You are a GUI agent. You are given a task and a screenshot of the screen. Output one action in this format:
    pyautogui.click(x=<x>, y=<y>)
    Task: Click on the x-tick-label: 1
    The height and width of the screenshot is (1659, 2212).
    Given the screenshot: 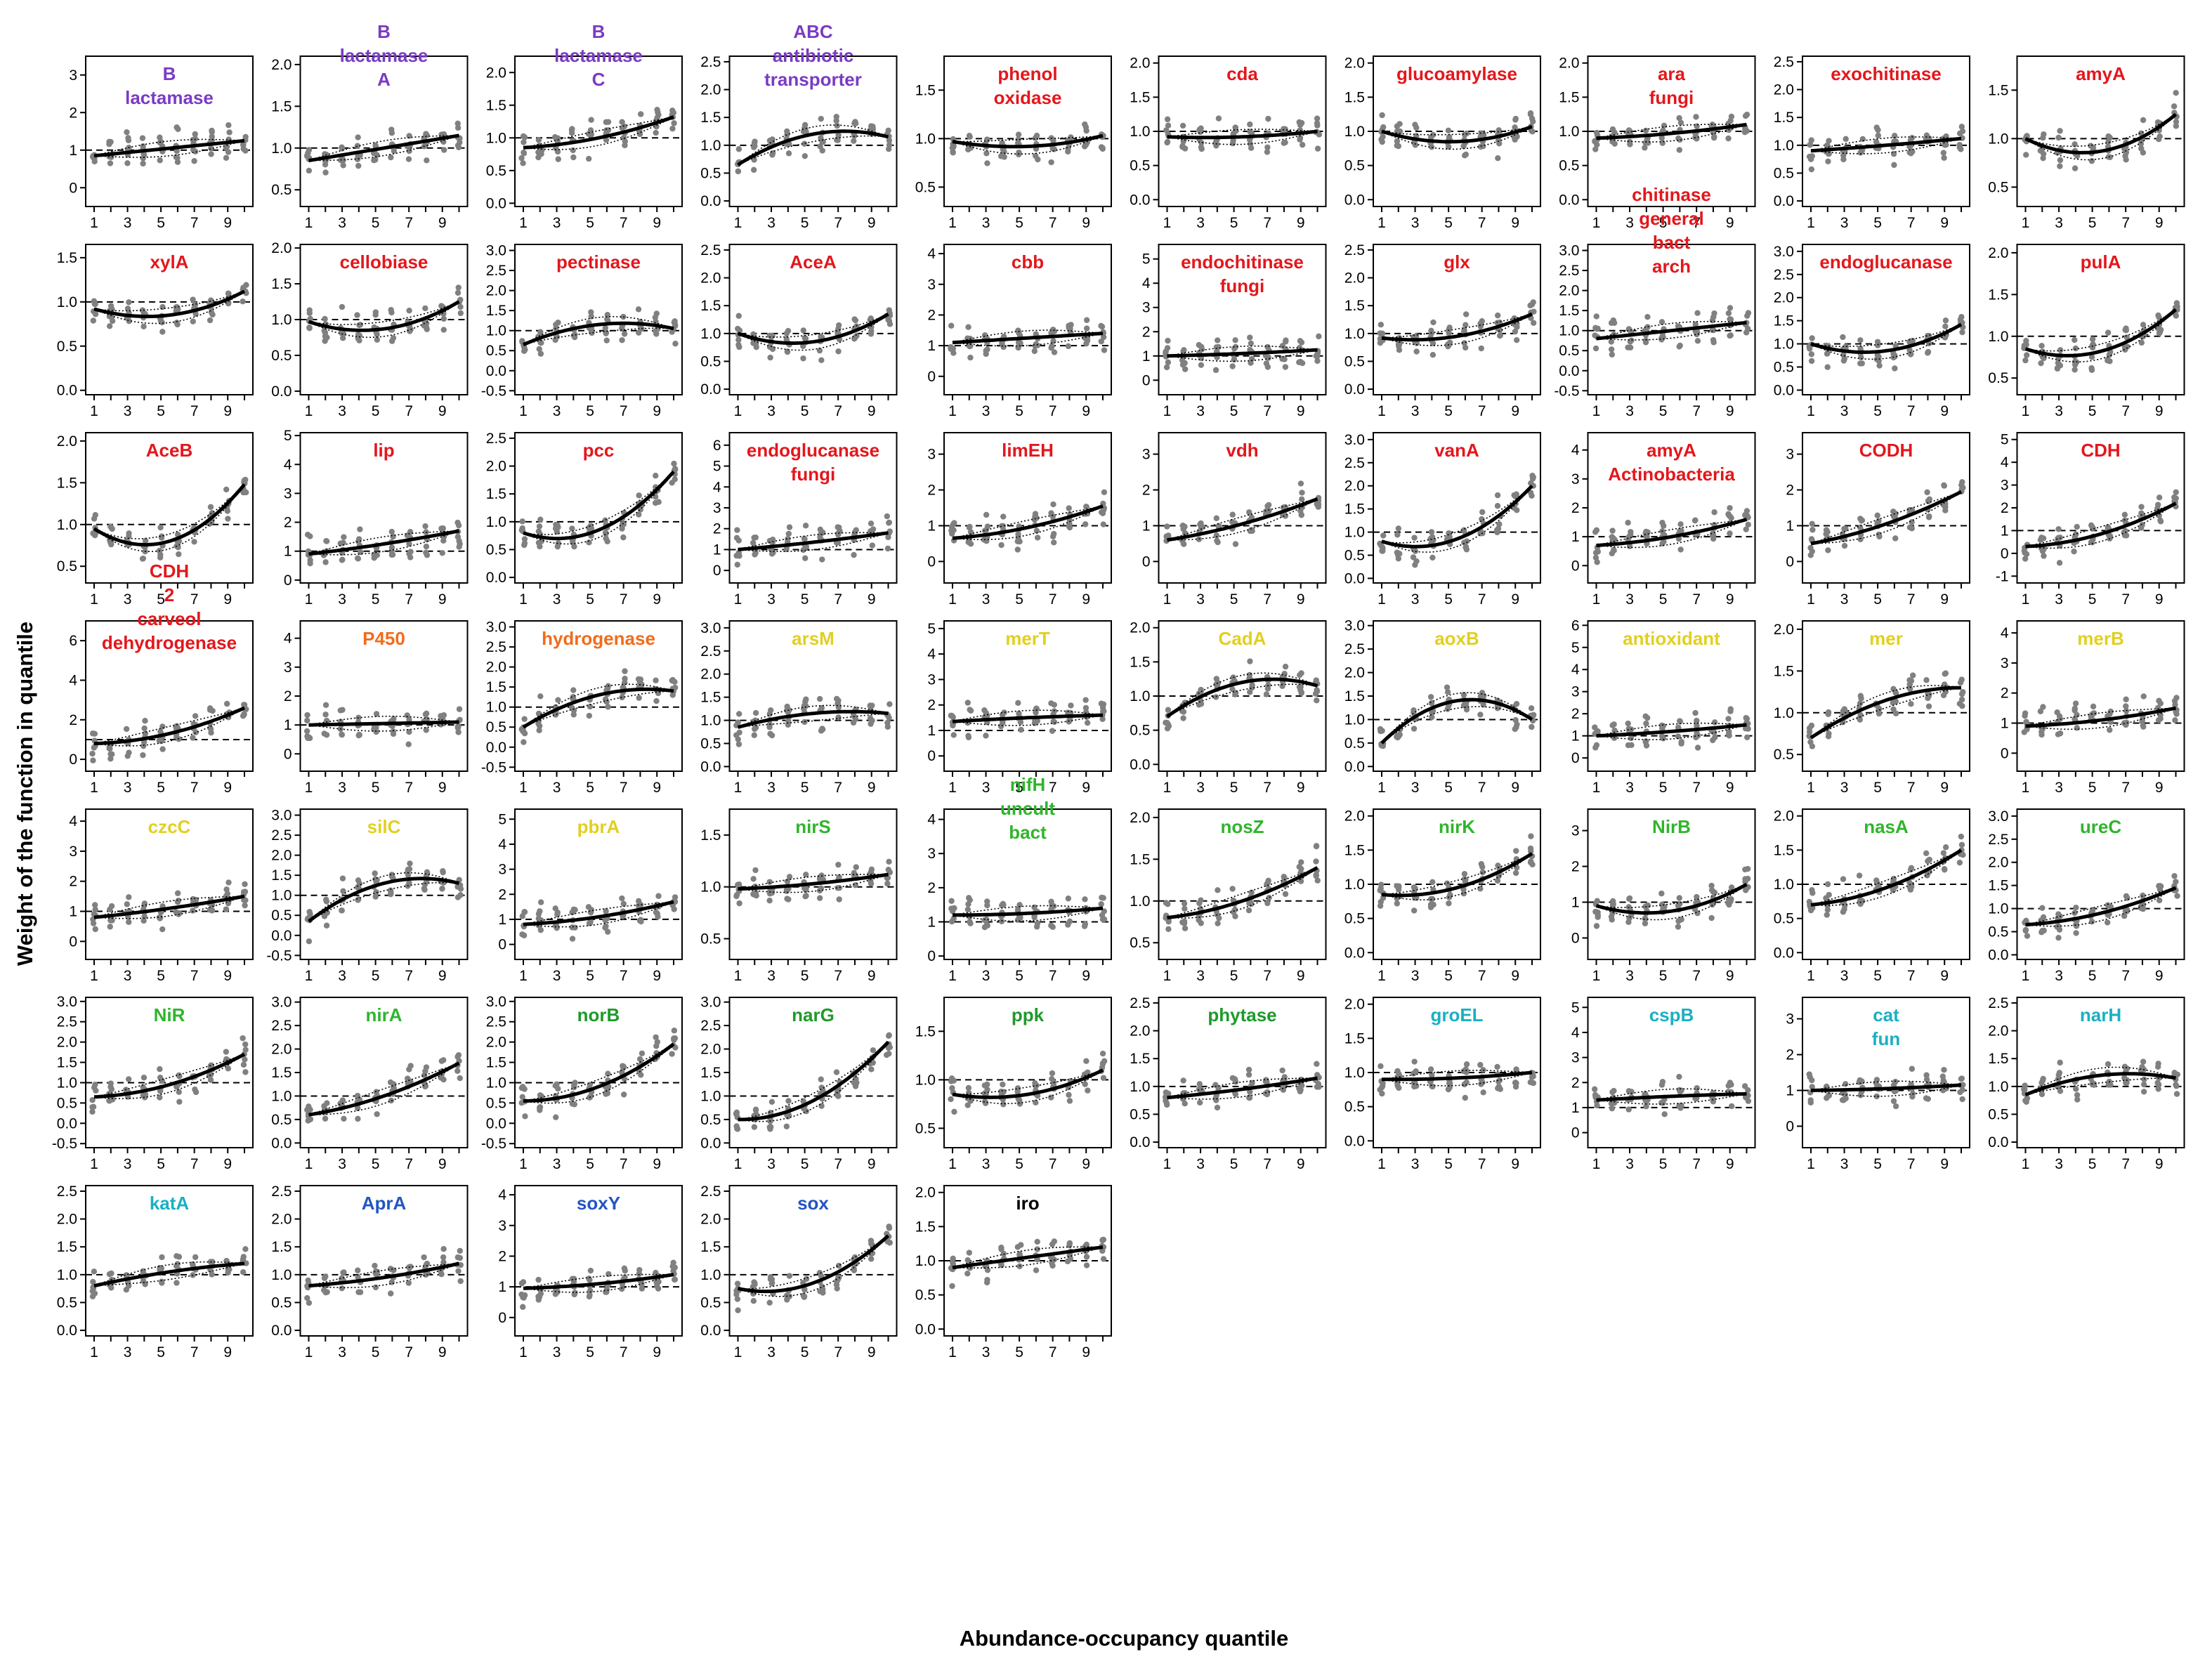 What is the action you would take?
    pyautogui.click(x=1381, y=223)
    